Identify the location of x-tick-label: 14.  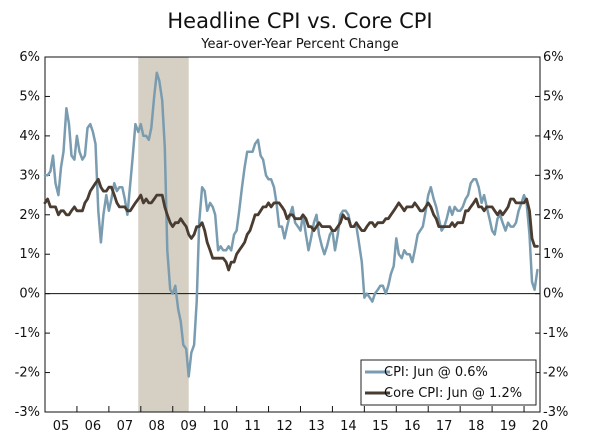
(348, 426).